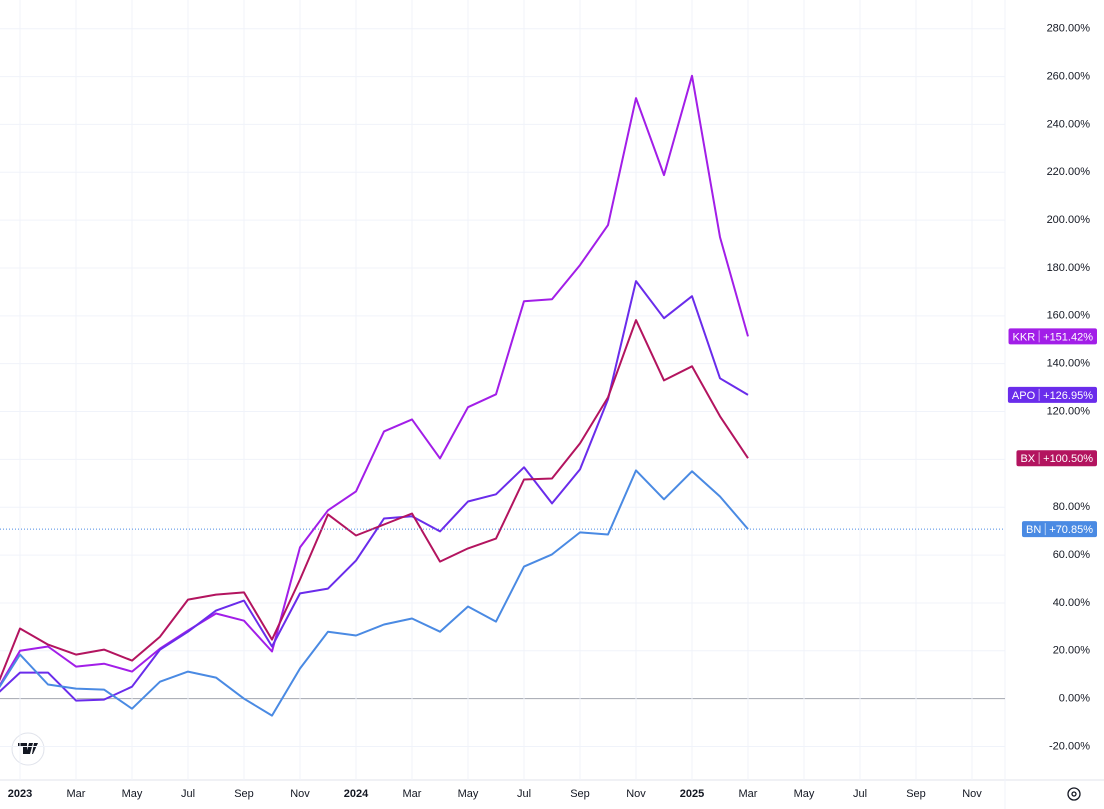 This screenshot has height=809, width=1104. What do you see at coordinates (1069, 268) in the screenshot?
I see `y-tick-label: 180.00%` at bounding box center [1069, 268].